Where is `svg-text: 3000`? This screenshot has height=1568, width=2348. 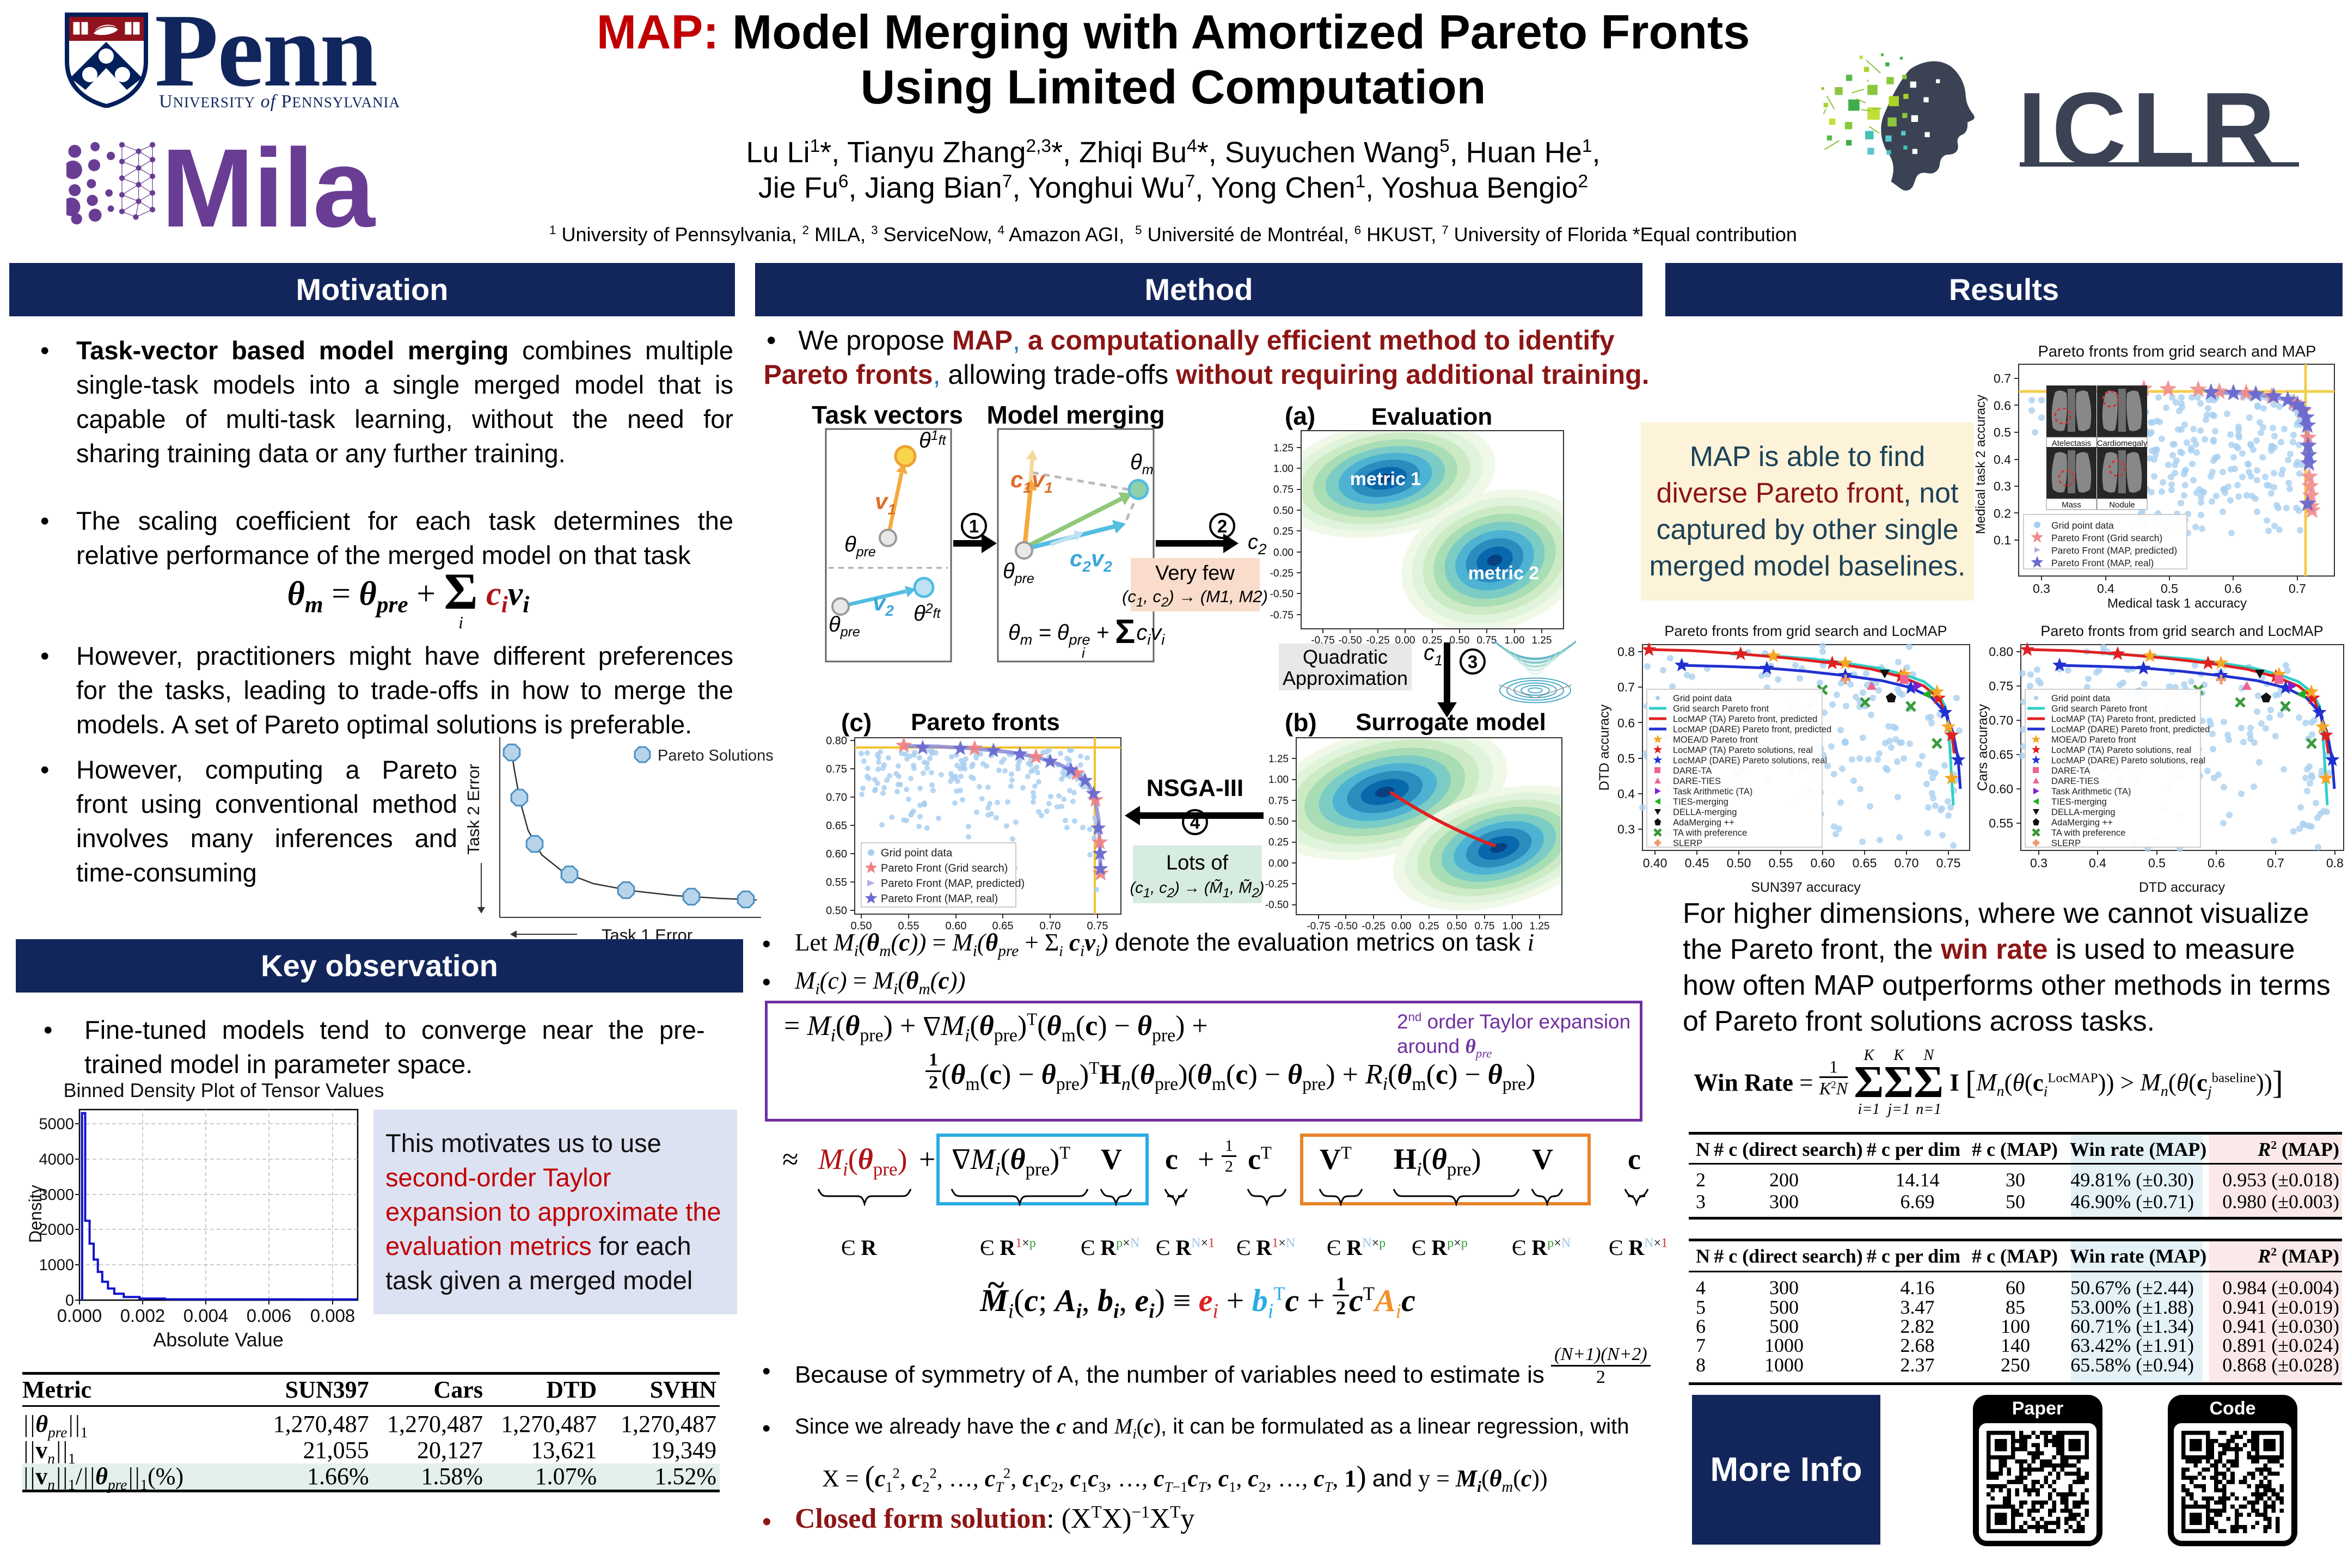 svg-text: 3000 is located at coordinates (56, 1195).